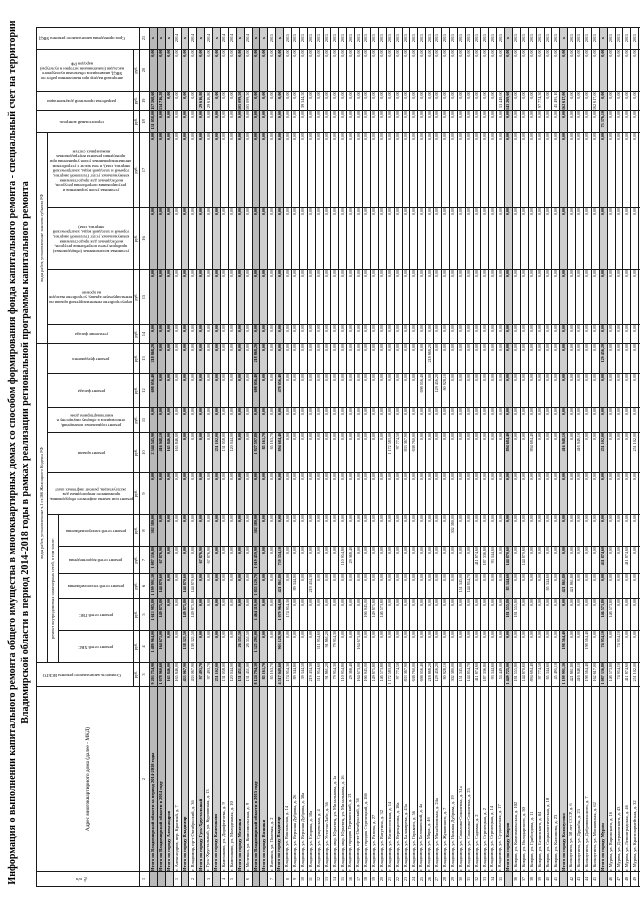  What do you see at coordinates (295, 779) in the screenshot?
I see `address-cell: г. Владимир, ул. Верхняя Дуброва, д. 26` at bounding box center [295, 779].